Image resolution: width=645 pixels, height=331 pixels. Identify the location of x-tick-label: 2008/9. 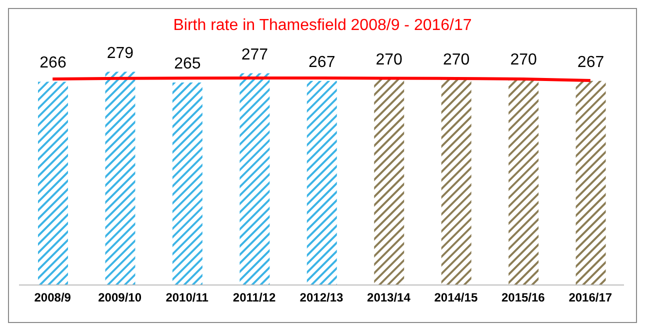
(53, 297).